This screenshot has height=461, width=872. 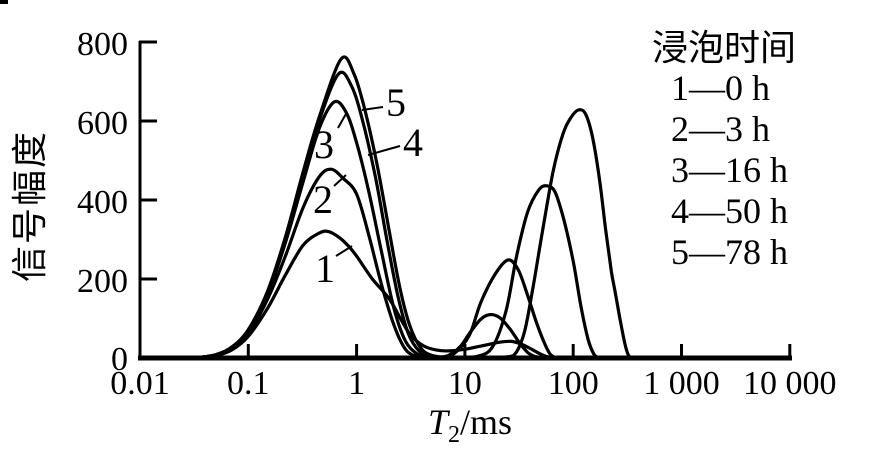 I want to click on legend-item-2: 2—3 h, so click(x=720, y=129).